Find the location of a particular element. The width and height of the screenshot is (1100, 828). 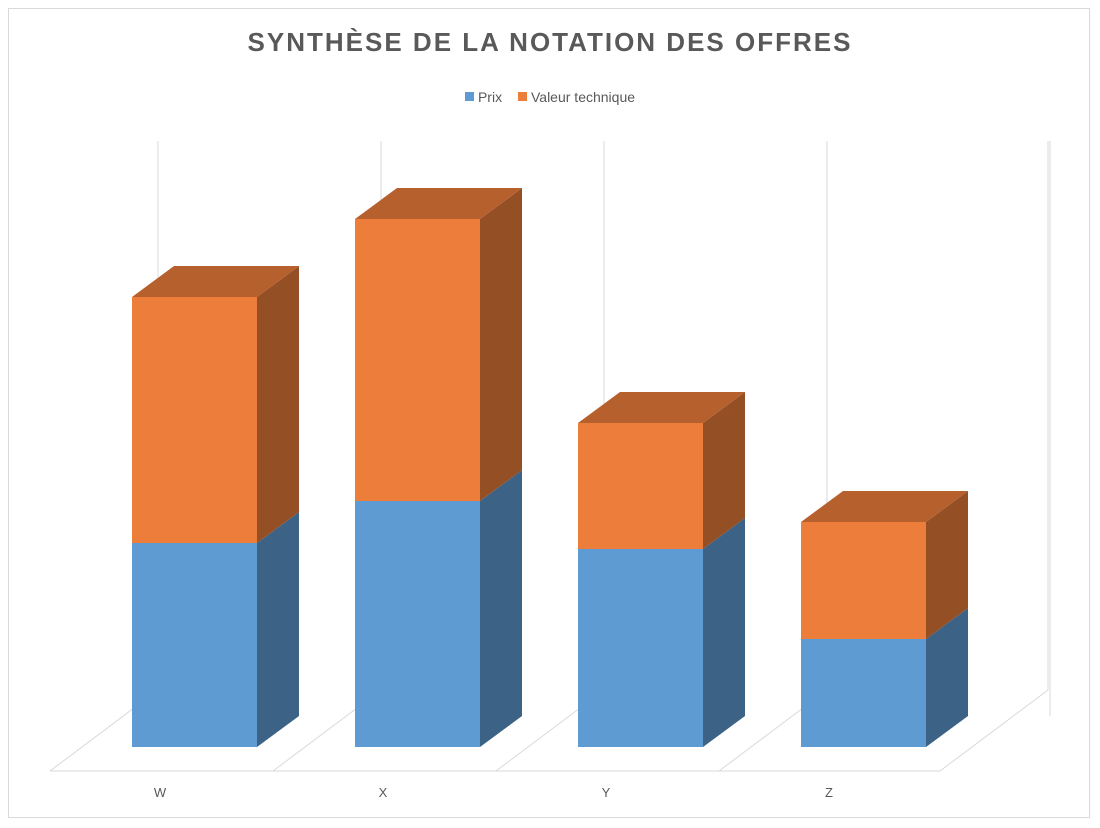

bar-side-valeur-technique-w is located at coordinates (278, 404).